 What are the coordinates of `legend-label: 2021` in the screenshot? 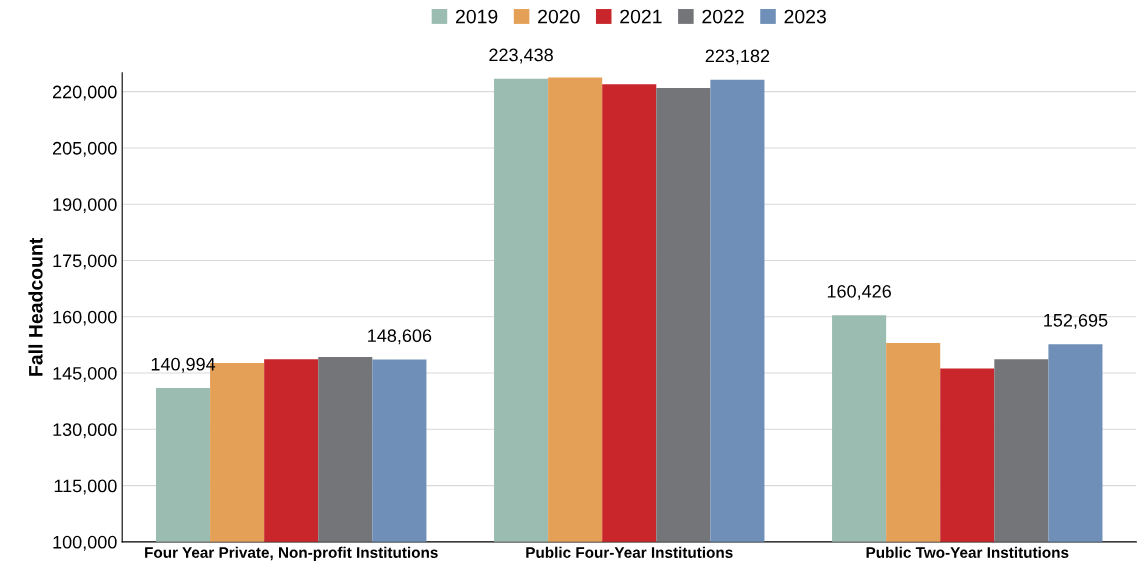 It's located at (641, 16).